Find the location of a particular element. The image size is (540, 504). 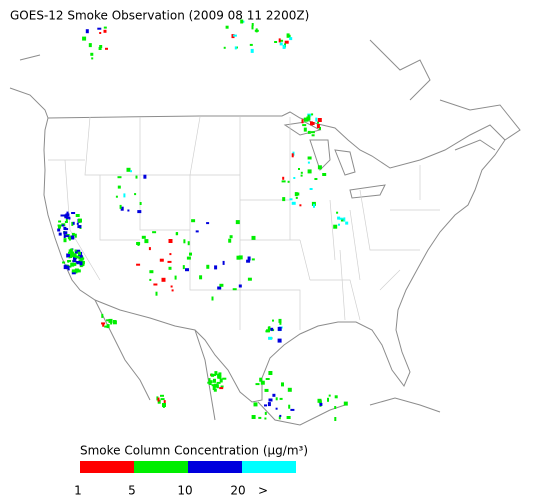

legend-colorbar is located at coordinates (188, 467).